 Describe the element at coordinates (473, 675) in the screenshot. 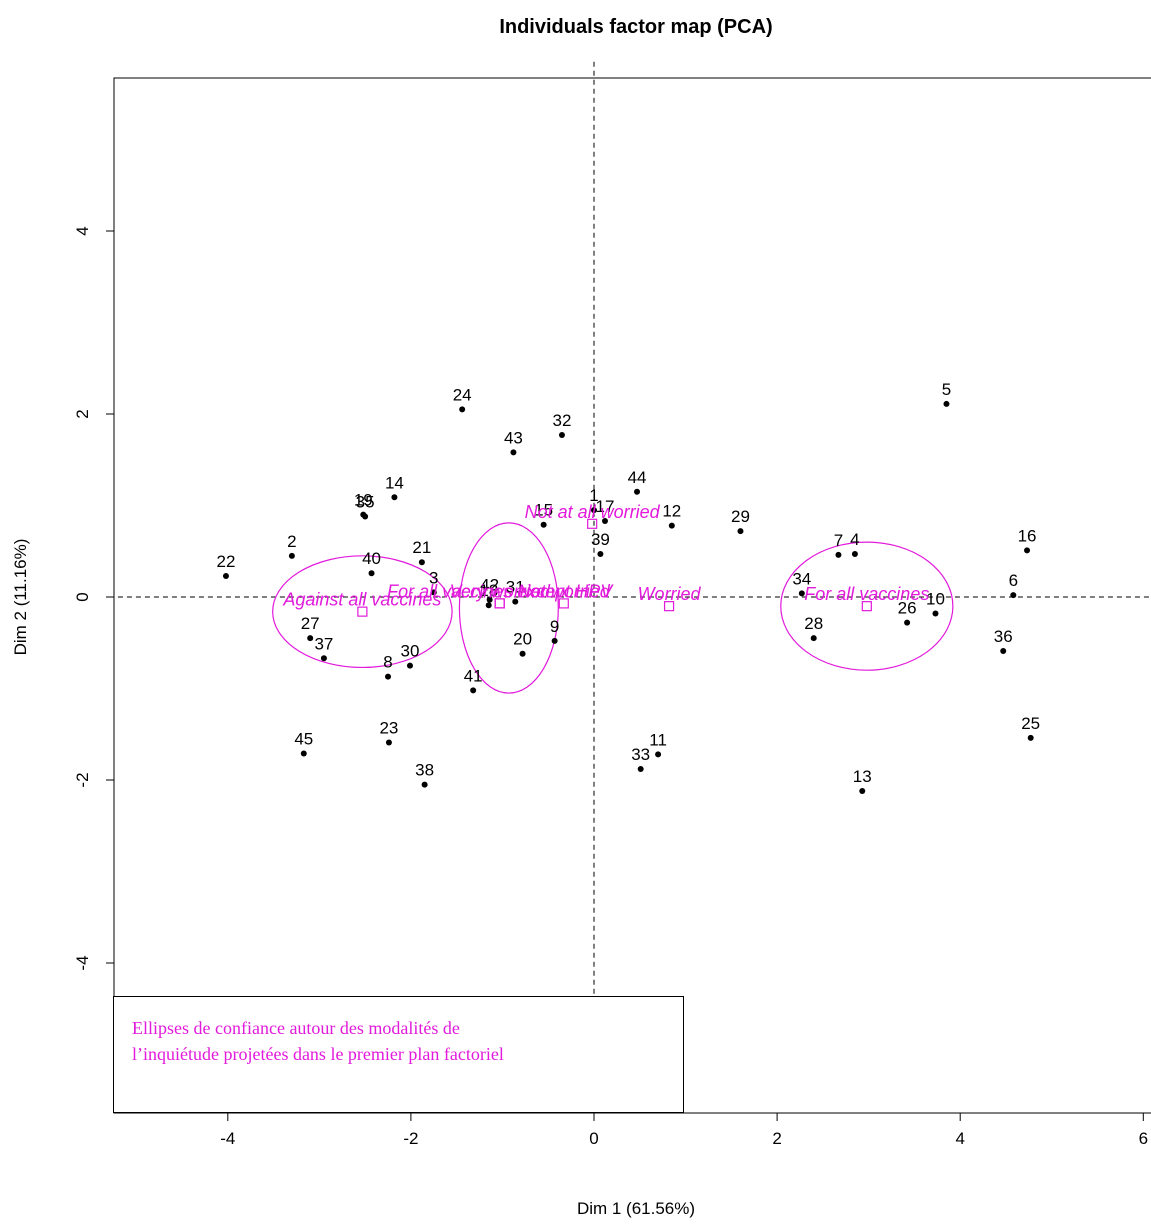

I see `individual-label-41: 41` at that location.